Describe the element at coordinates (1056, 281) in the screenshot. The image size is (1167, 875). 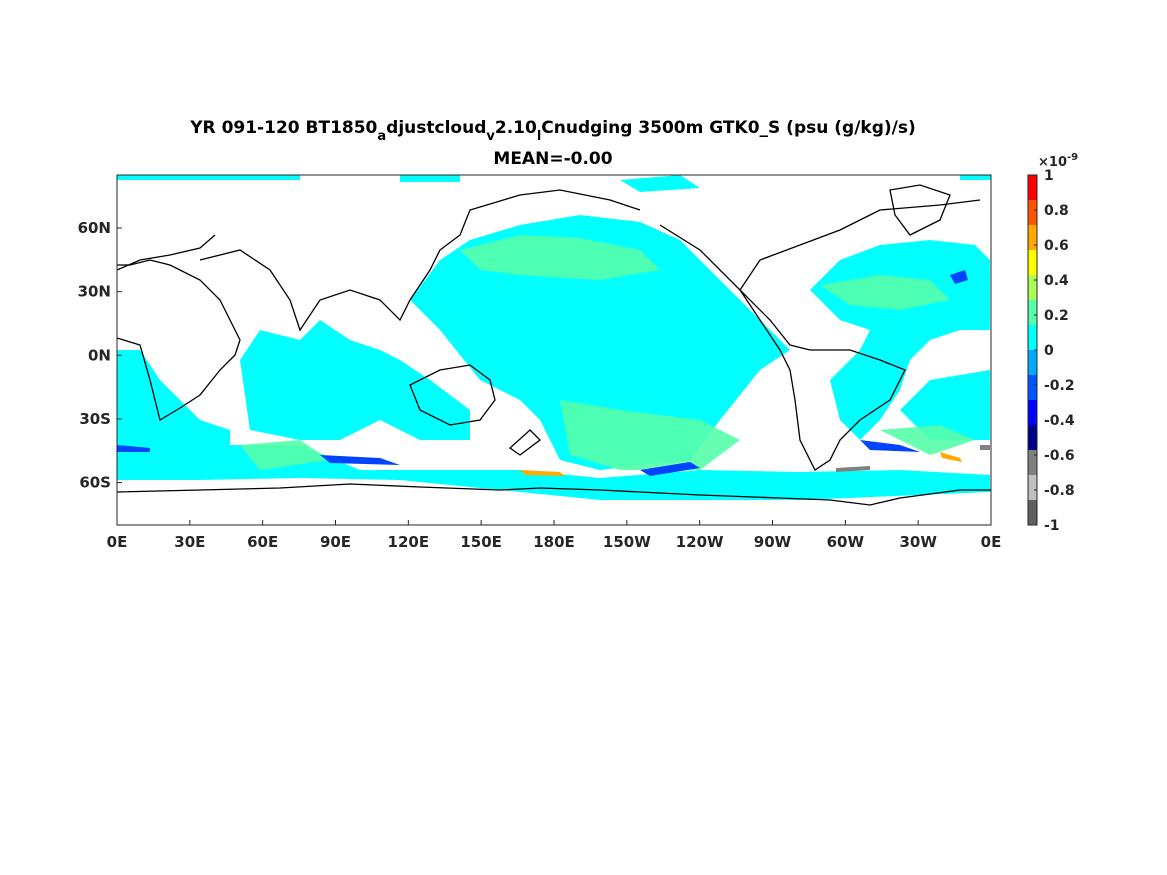
I see `colorbar-tick-label: 0.4` at that location.